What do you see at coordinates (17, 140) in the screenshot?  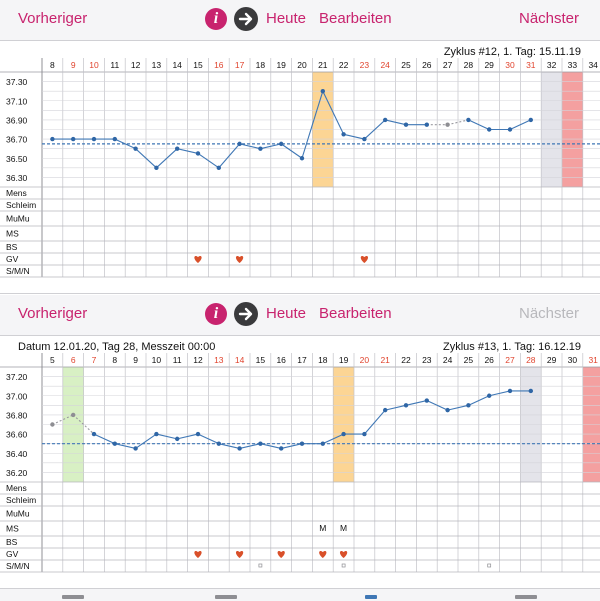 I see `y-tick-label: 36.70` at bounding box center [17, 140].